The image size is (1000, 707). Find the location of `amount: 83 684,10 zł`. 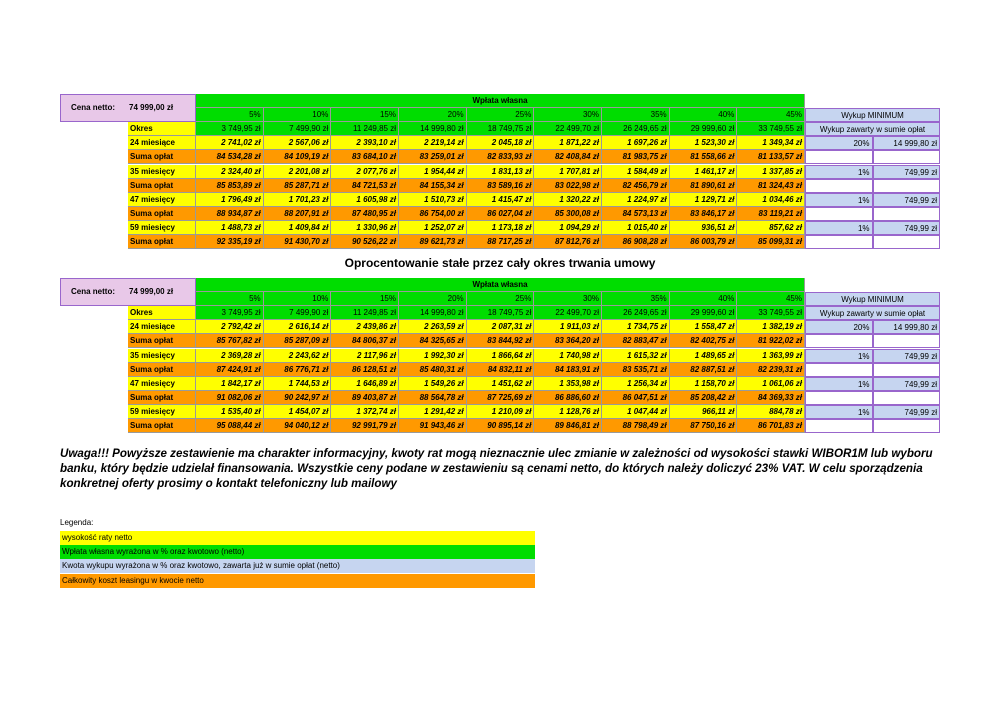

amount: 83 684,10 zł is located at coordinates (365, 157).